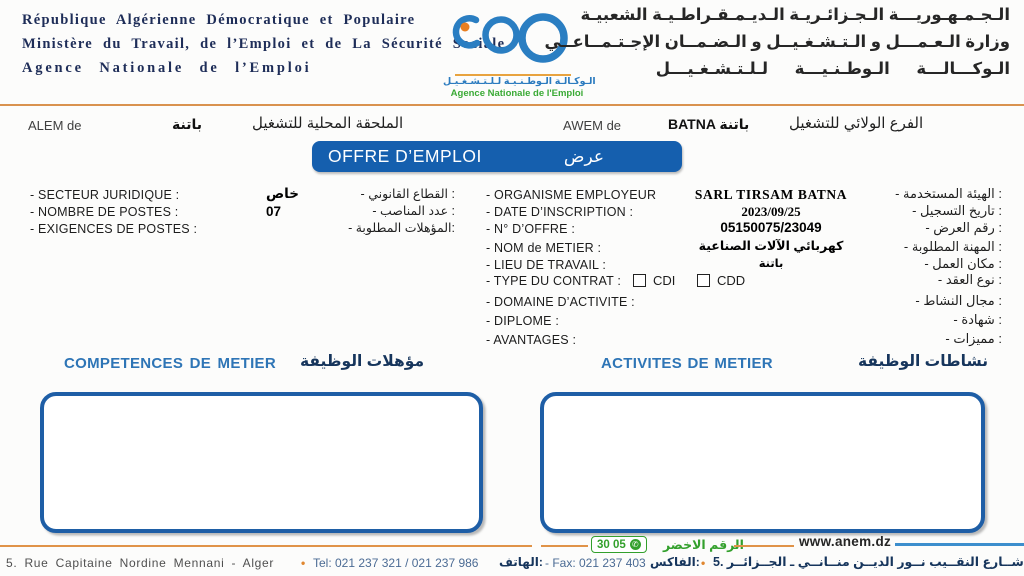 The height and width of the screenshot is (576, 1024). What do you see at coordinates (973, 338) in the screenshot?
I see `field-avantages-arabic: - مميزات :` at bounding box center [973, 338].